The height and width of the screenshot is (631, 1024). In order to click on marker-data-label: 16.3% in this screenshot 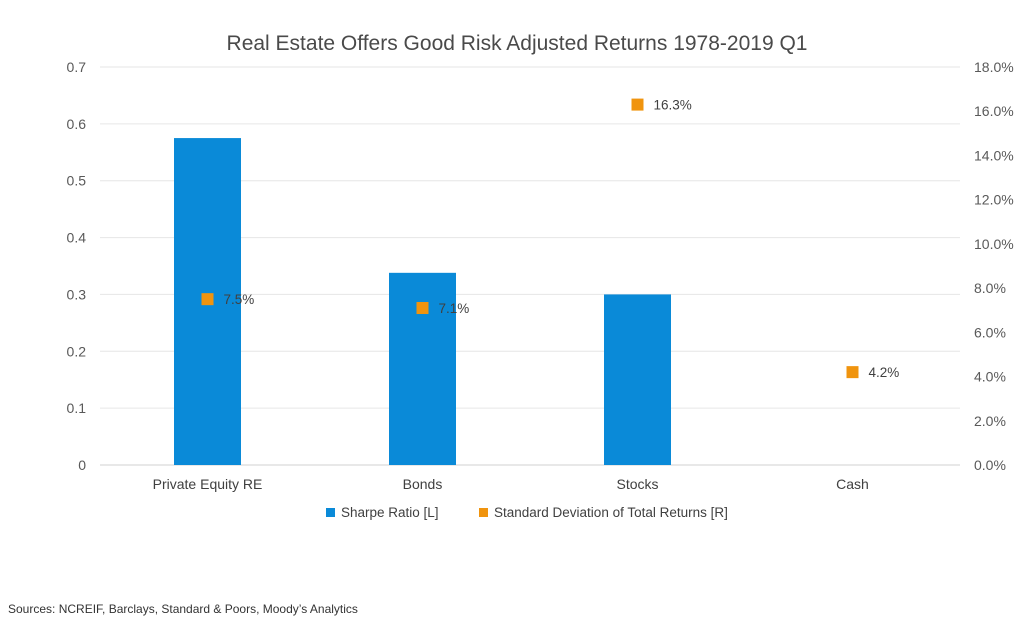, I will do `click(673, 105)`.